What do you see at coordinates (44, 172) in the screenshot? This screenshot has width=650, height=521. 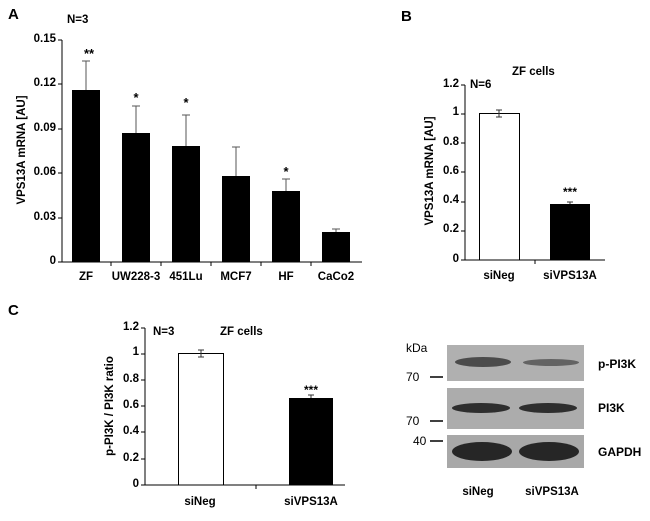 I see `panel-a-ytick: 0.06` at bounding box center [44, 172].